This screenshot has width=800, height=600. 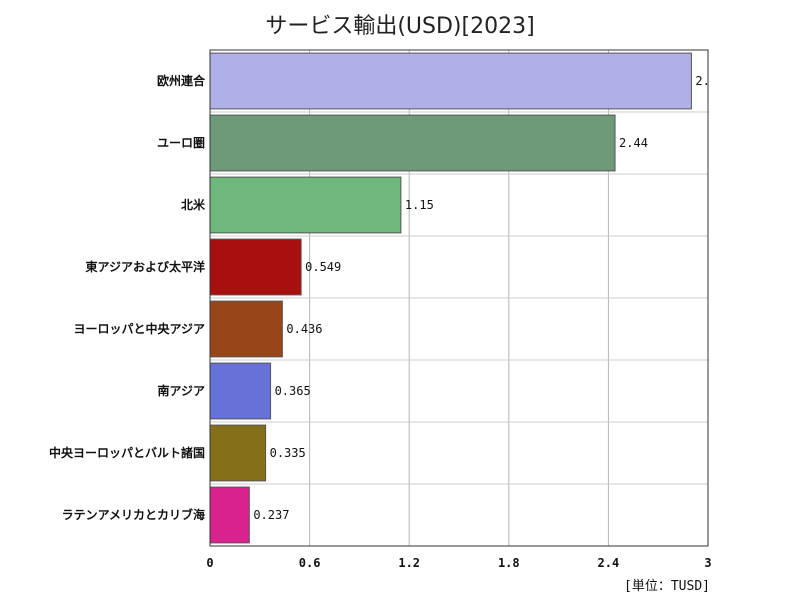 I want to click on data-label: 0.335, so click(x=288, y=453).